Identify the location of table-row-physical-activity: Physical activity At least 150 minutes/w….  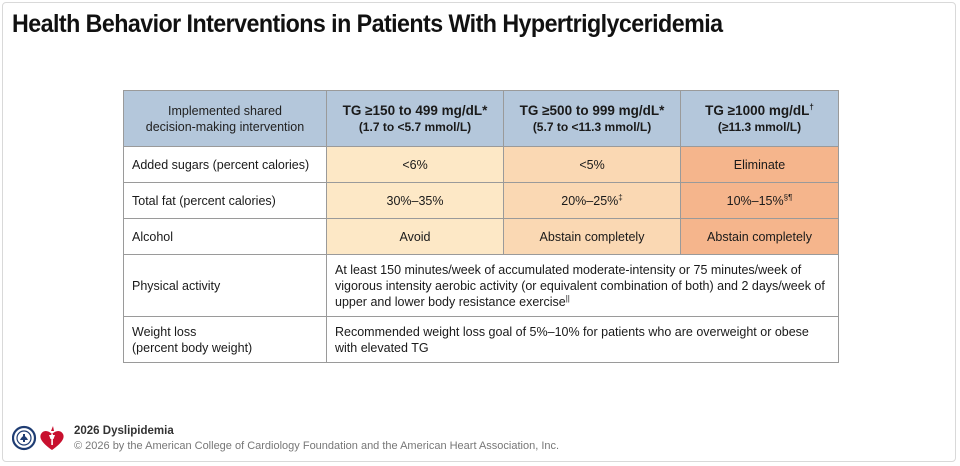
(481, 285).